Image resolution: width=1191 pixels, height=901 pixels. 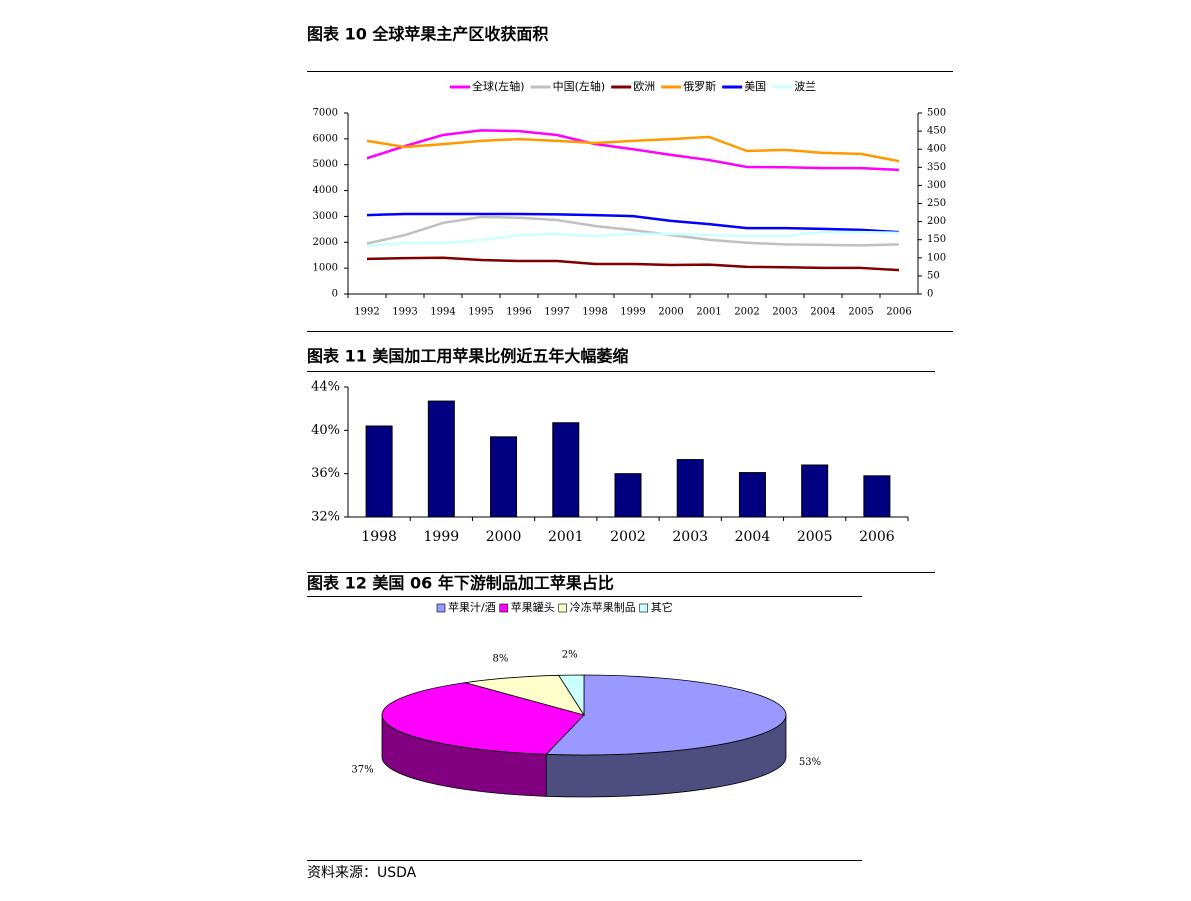 What do you see at coordinates (442, 312) in the screenshot?
I see `x-tick-label: 1994` at bounding box center [442, 312].